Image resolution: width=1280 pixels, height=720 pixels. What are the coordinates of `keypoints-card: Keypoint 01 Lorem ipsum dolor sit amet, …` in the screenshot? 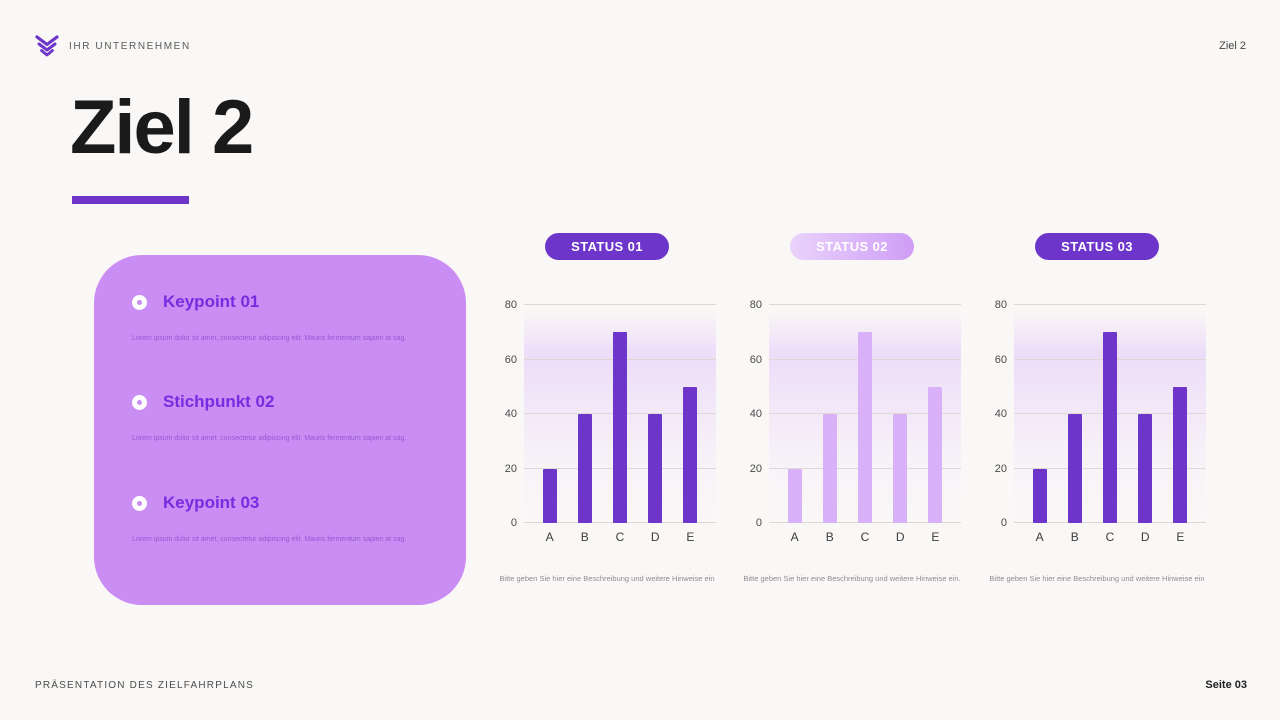 It's located at (280, 430).